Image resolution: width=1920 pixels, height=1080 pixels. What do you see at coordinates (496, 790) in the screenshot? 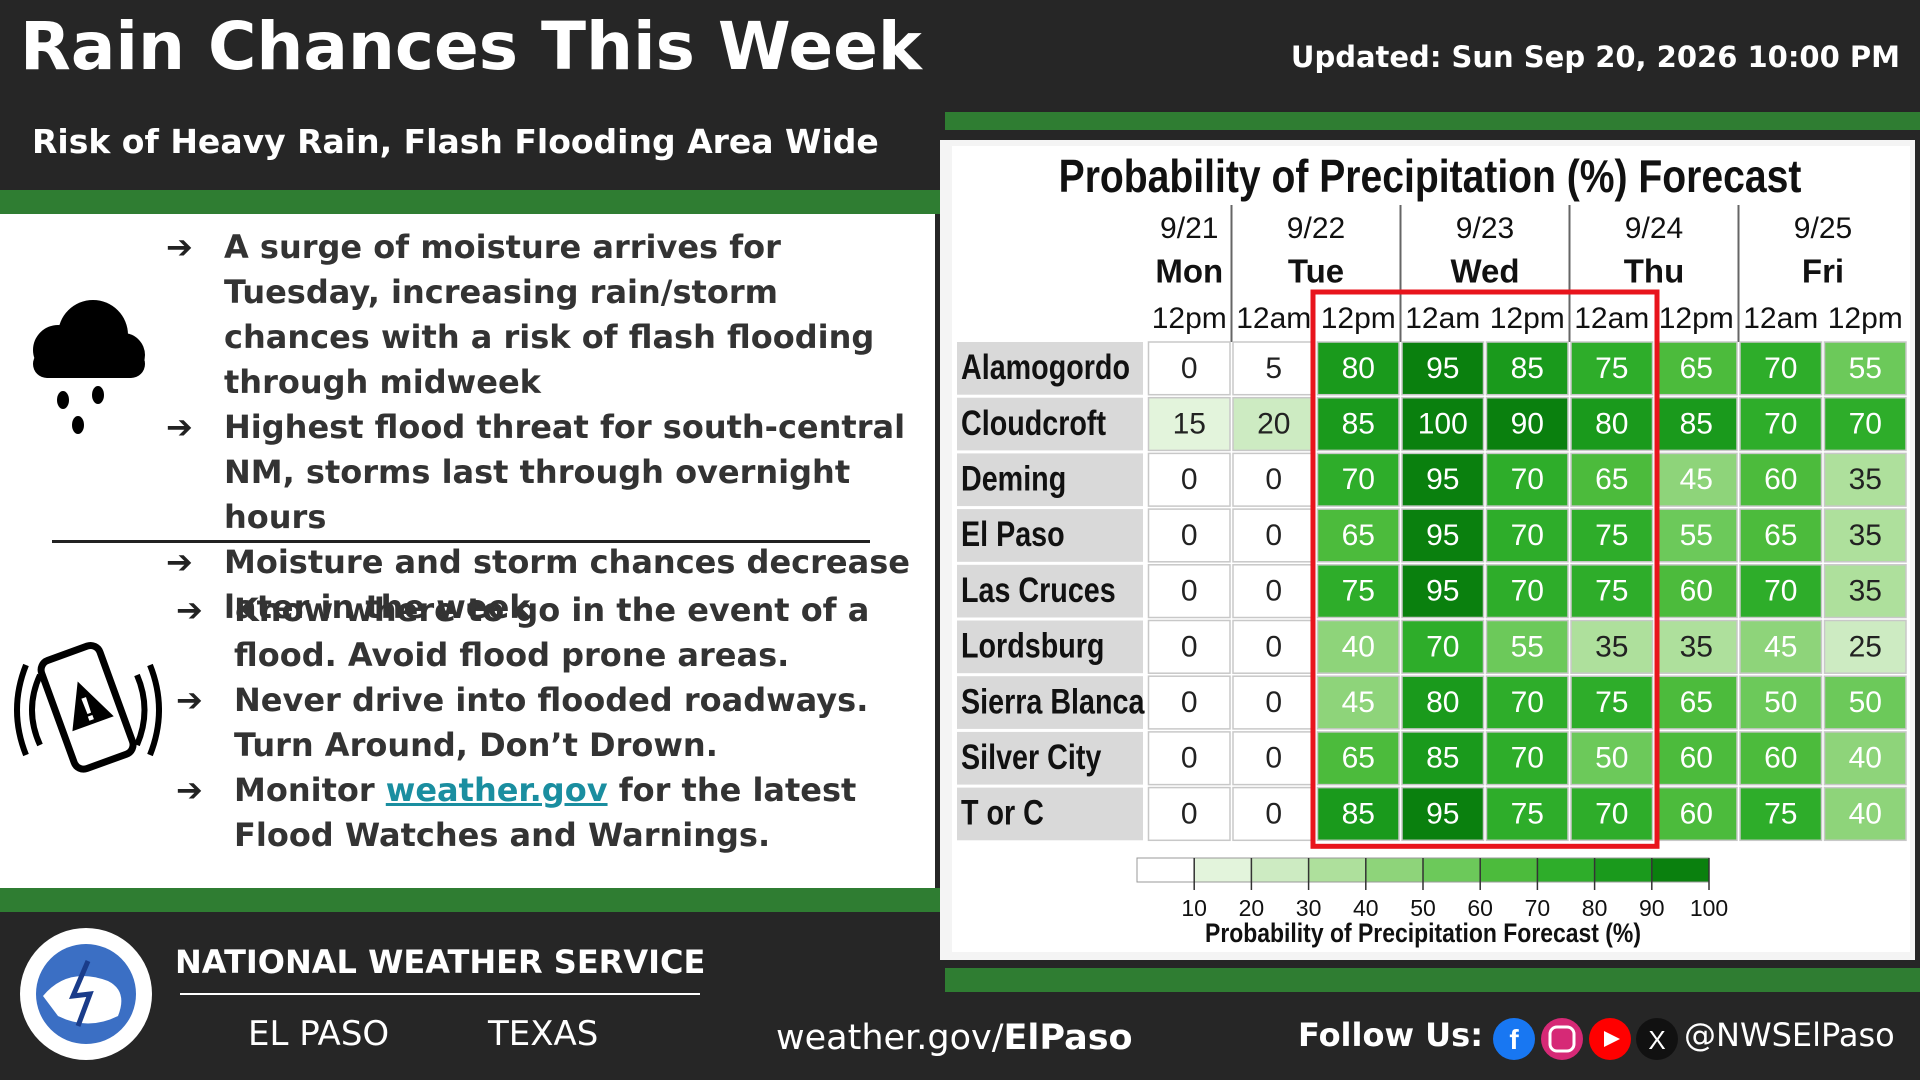
I see `link: weather.gov` at bounding box center [496, 790].